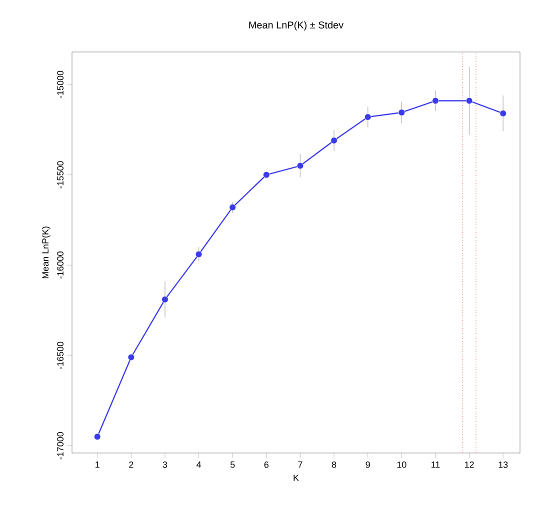  I want to click on chart-title: Mean LnP(K) ± Stdev, so click(296, 25).